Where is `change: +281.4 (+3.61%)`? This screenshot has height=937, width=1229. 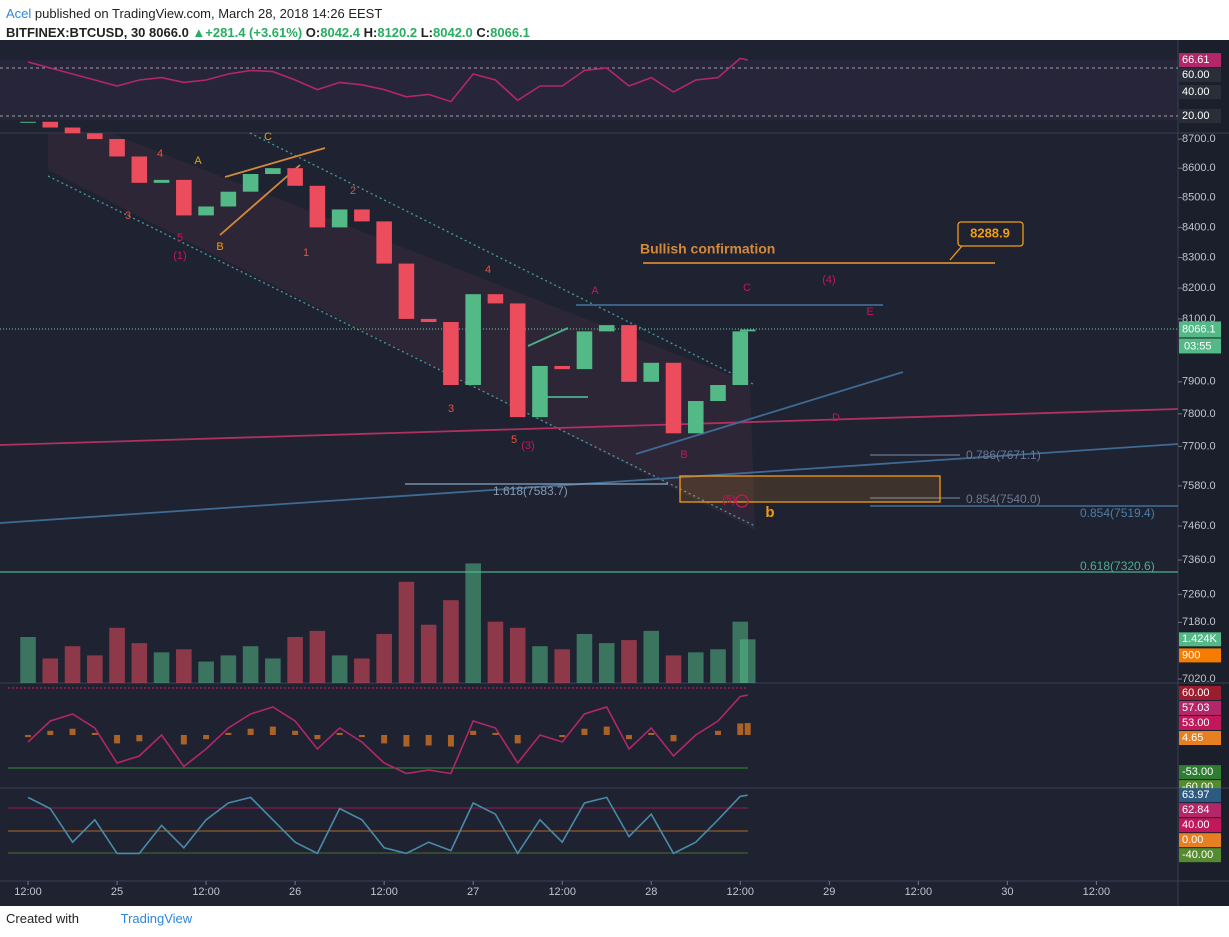 change: +281.4 (+3.61%) is located at coordinates (254, 32).